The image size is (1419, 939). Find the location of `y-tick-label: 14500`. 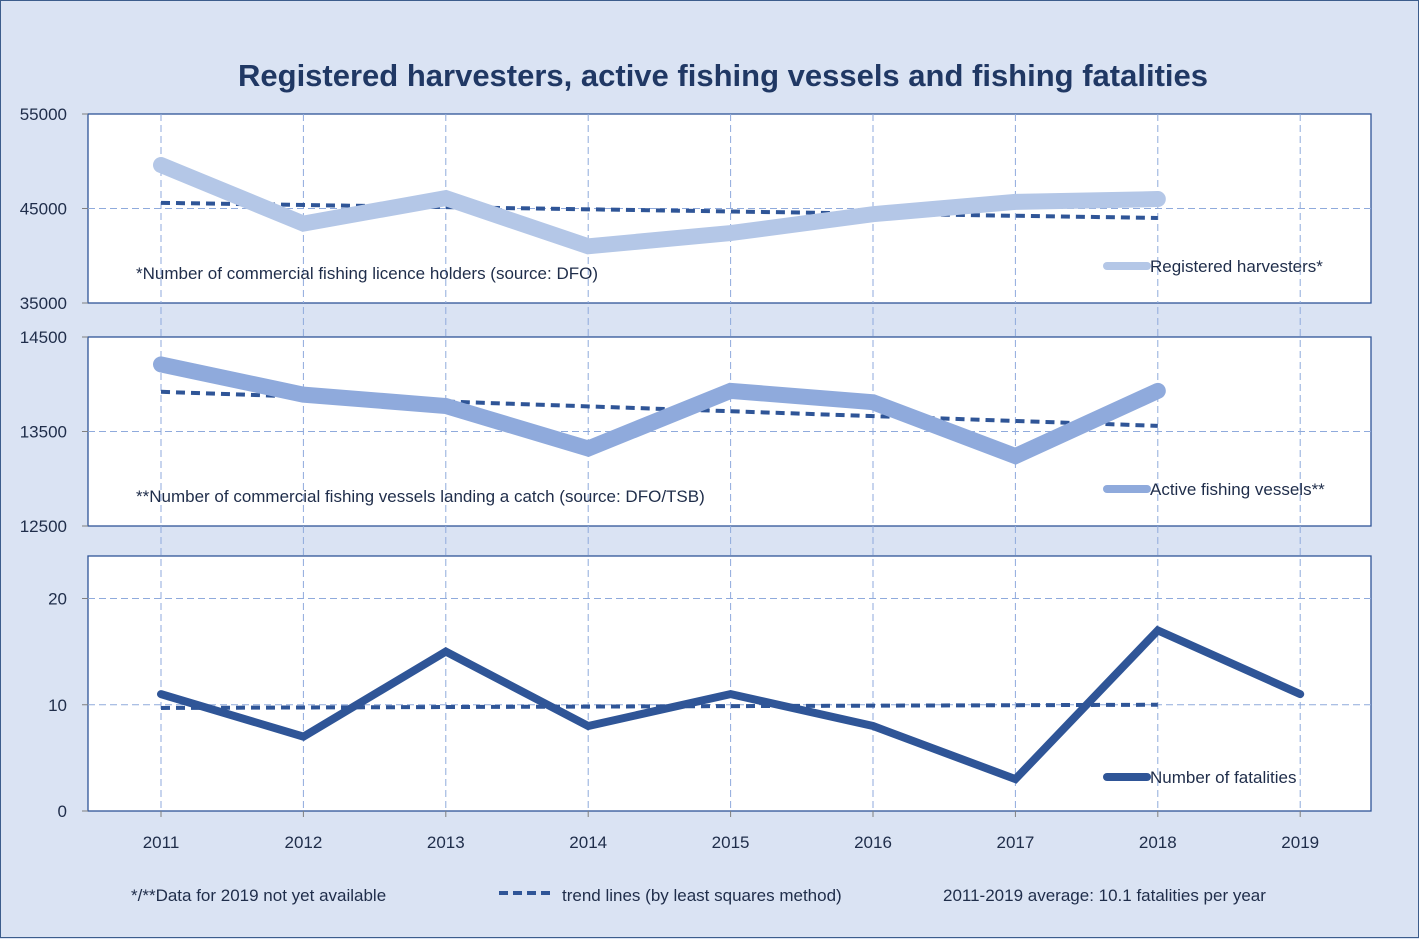

y-tick-label: 14500 is located at coordinates (43, 337).